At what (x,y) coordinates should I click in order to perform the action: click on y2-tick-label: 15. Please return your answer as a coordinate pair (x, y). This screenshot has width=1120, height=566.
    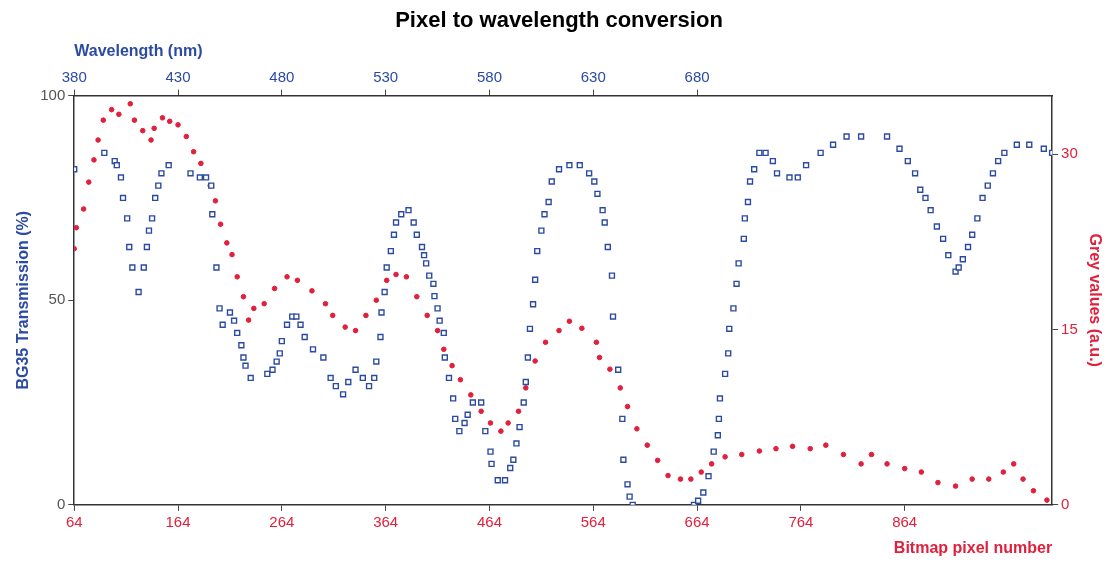
    Looking at the image, I should click on (1069, 328).